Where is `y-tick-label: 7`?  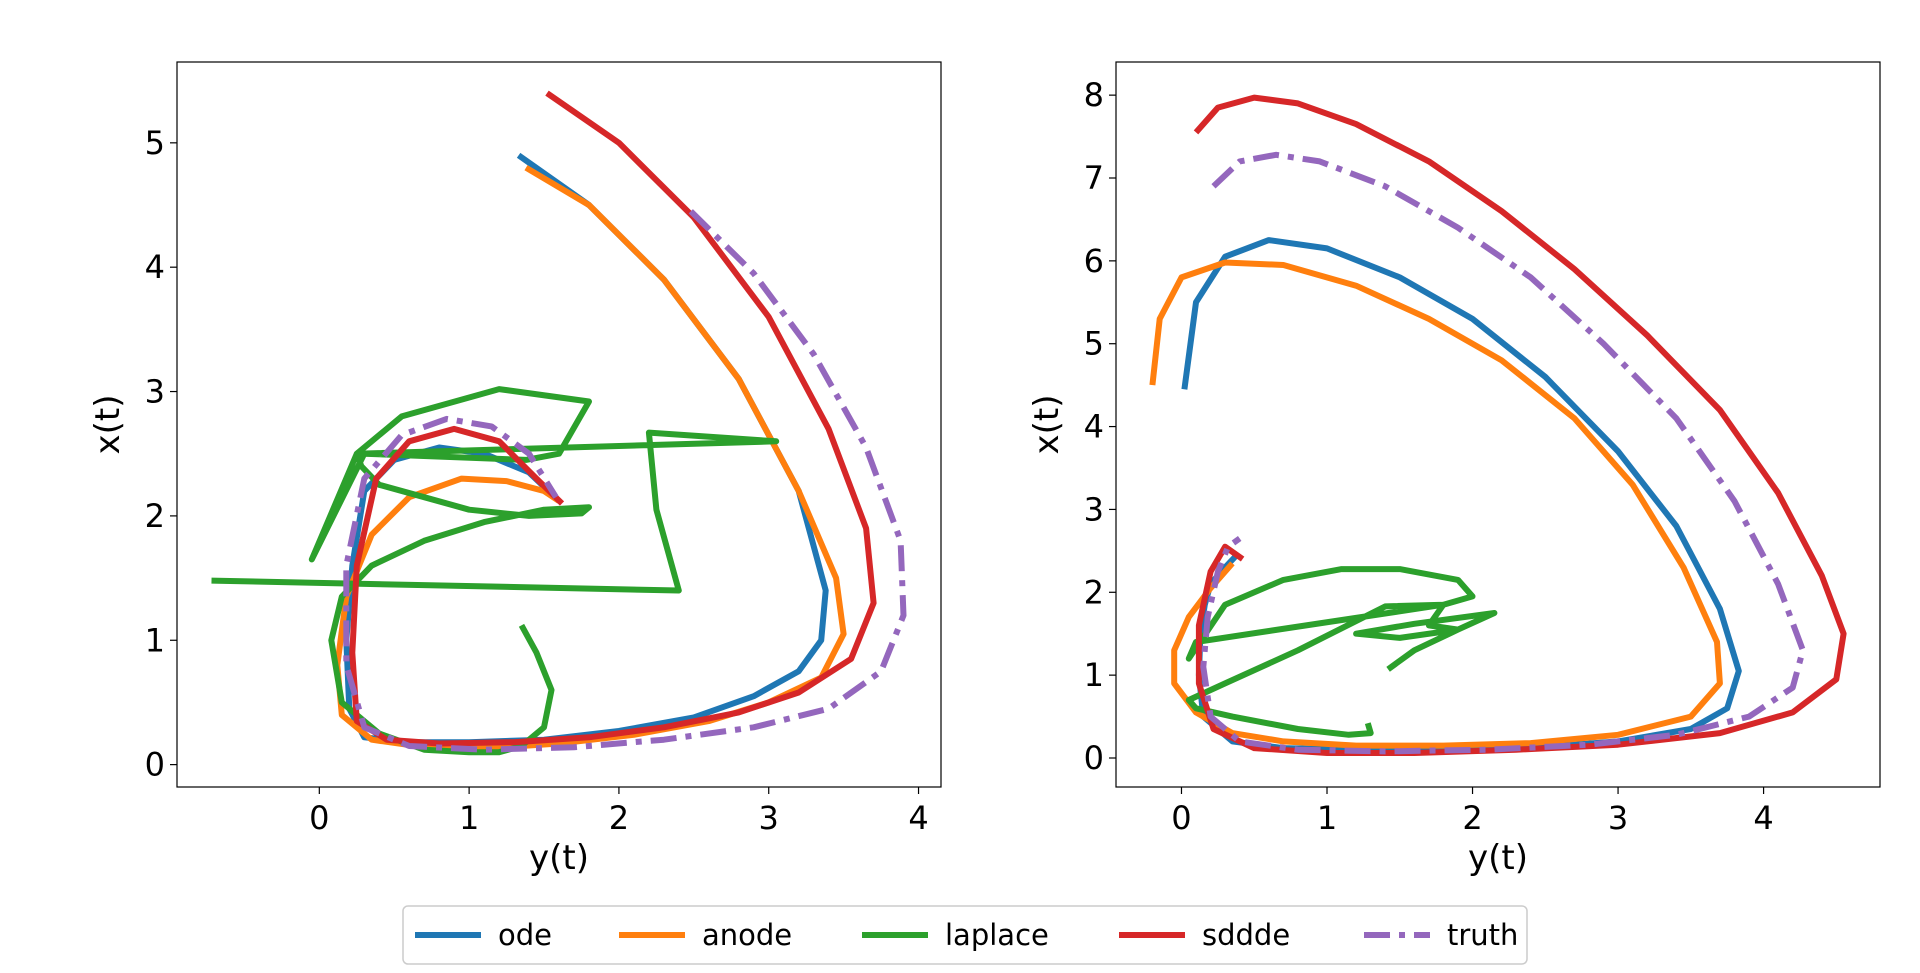 y-tick-label: 7 is located at coordinates (1094, 178).